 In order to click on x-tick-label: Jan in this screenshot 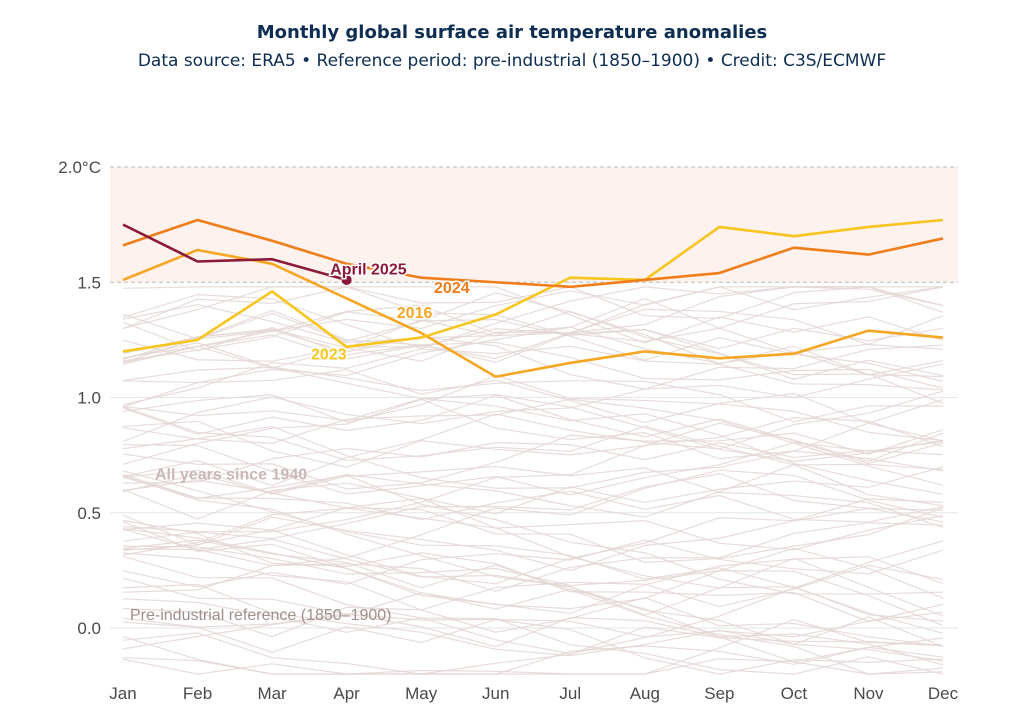, I will do `click(122, 693)`.